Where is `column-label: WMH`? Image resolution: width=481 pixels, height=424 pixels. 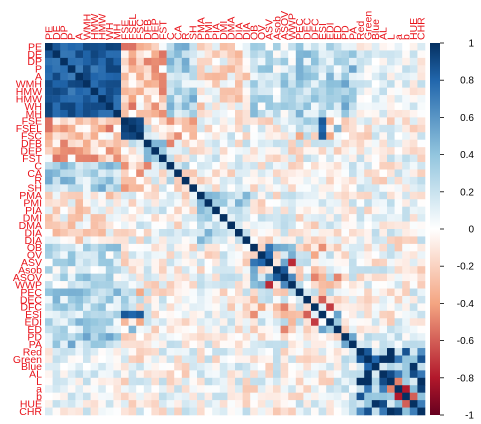
column-label: WMH is located at coordinates (87, 27).